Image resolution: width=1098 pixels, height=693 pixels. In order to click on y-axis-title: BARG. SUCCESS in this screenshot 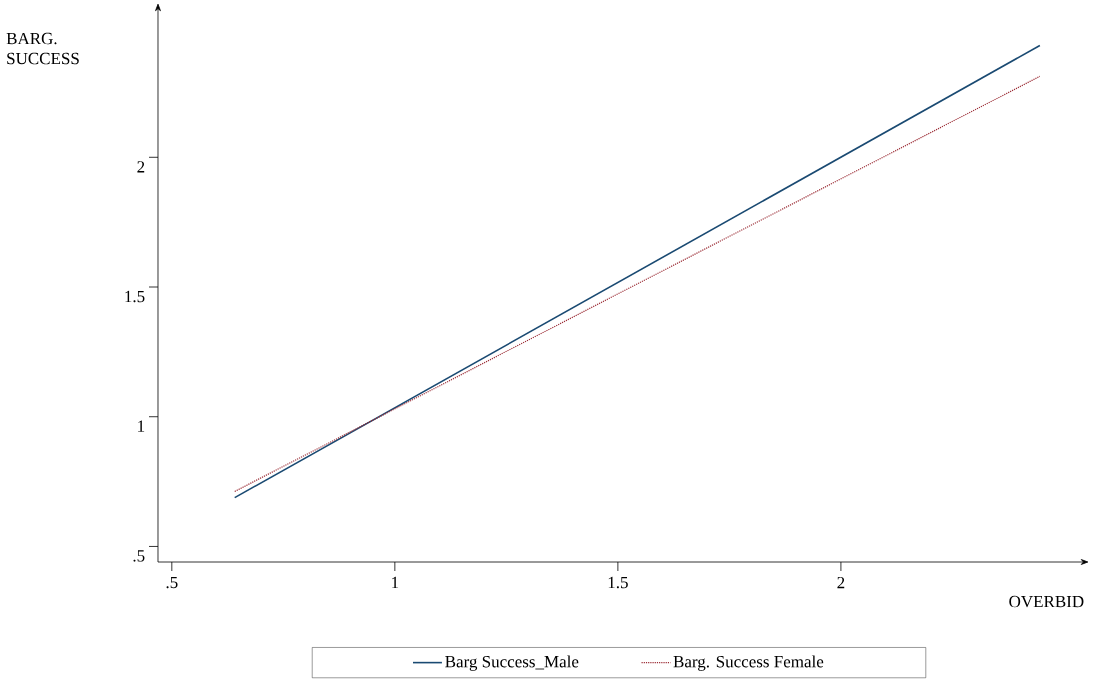, I will do `click(42, 48)`.